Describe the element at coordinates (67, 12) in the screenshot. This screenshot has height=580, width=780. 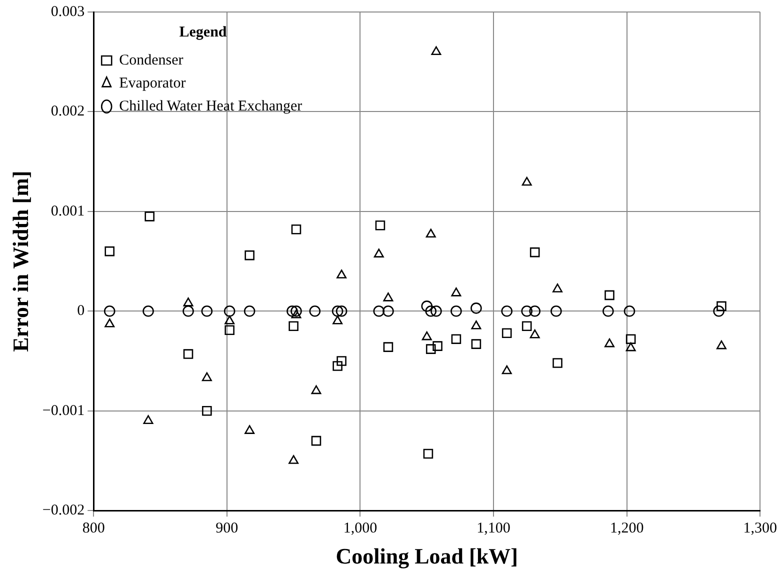
I see `y-tick-label: 0.003` at that location.